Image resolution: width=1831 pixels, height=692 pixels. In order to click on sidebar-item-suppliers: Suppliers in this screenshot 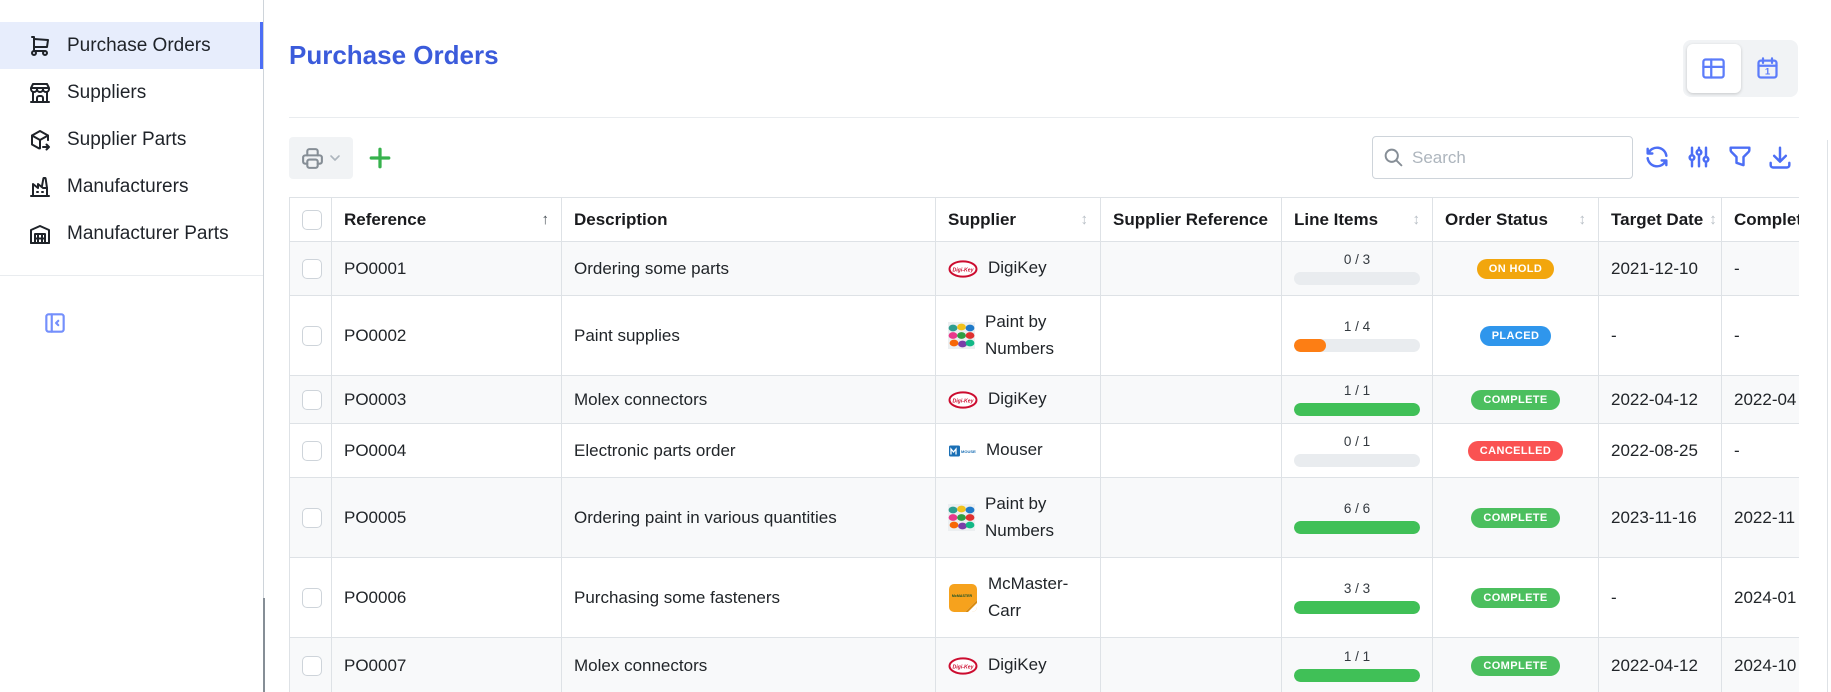, I will do `click(131, 92)`.